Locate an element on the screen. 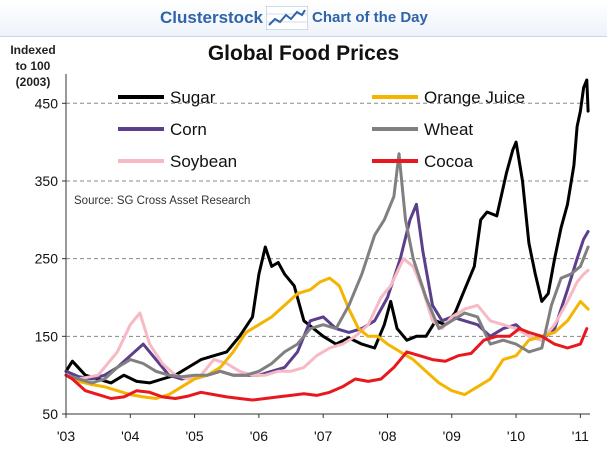 This screenshot has width=607, height=456. y-tick-label: 50 is located at coordinates (50, 414).